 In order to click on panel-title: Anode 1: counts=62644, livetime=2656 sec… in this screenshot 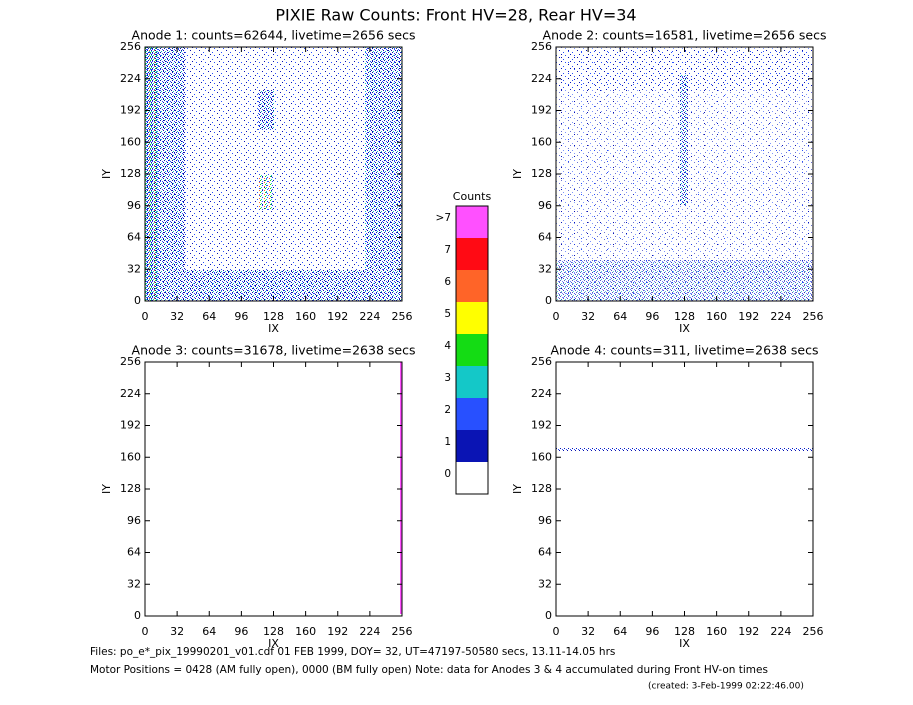, I will do `click(274, 35)`.